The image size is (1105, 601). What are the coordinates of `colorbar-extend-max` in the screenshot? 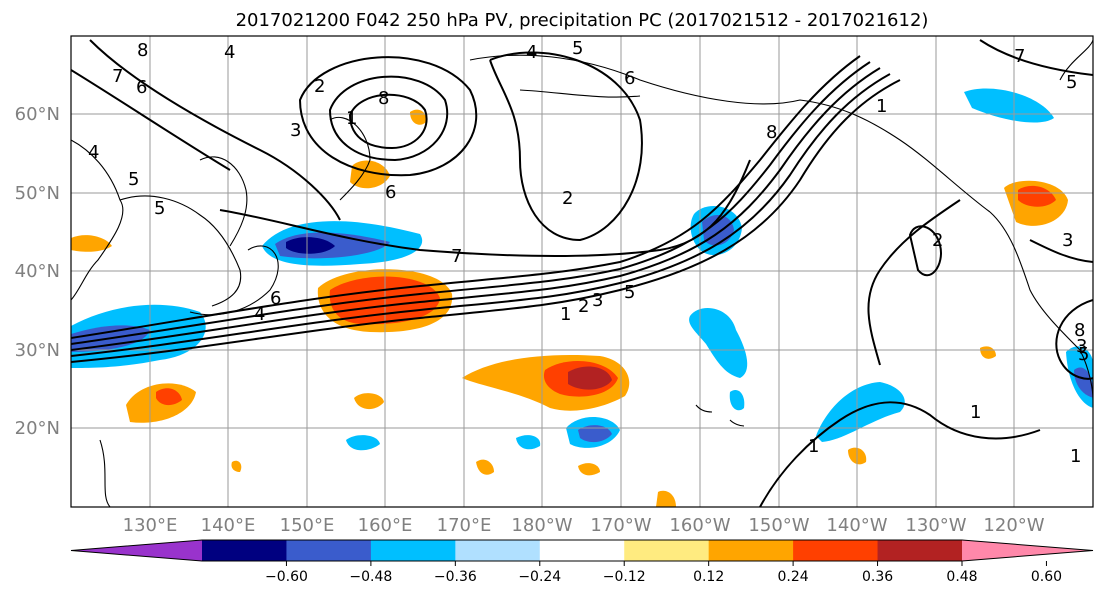 It's located at (1027, 550).